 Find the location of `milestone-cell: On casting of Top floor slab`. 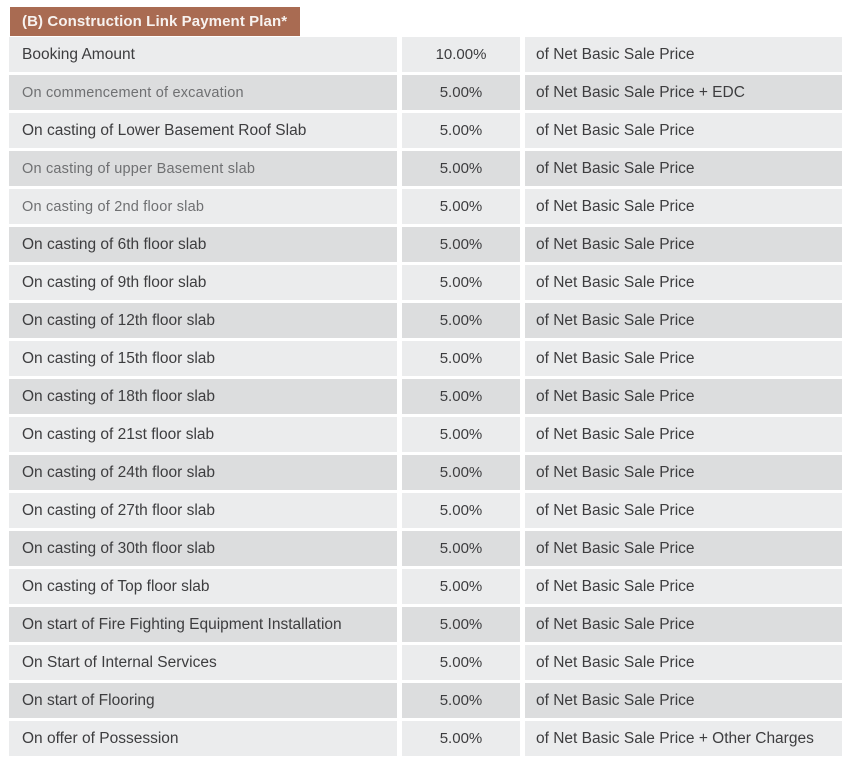

milestone-cell: On casting of Top floor slab is located at coordinates (203, 586).